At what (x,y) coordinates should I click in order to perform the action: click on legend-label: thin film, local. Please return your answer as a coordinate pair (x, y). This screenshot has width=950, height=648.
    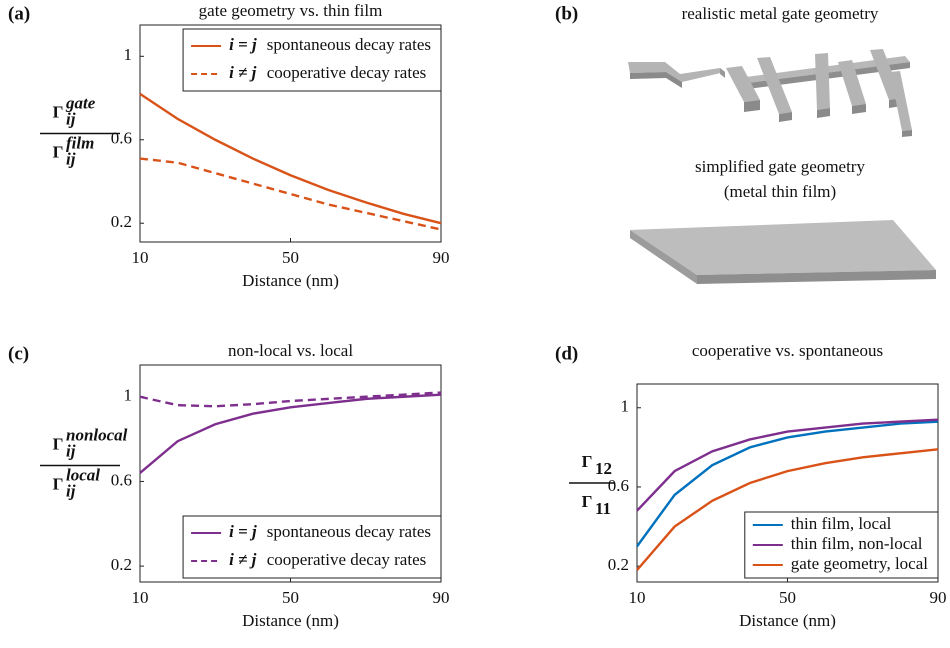
    Looking at the image, I should click on (841, 523).